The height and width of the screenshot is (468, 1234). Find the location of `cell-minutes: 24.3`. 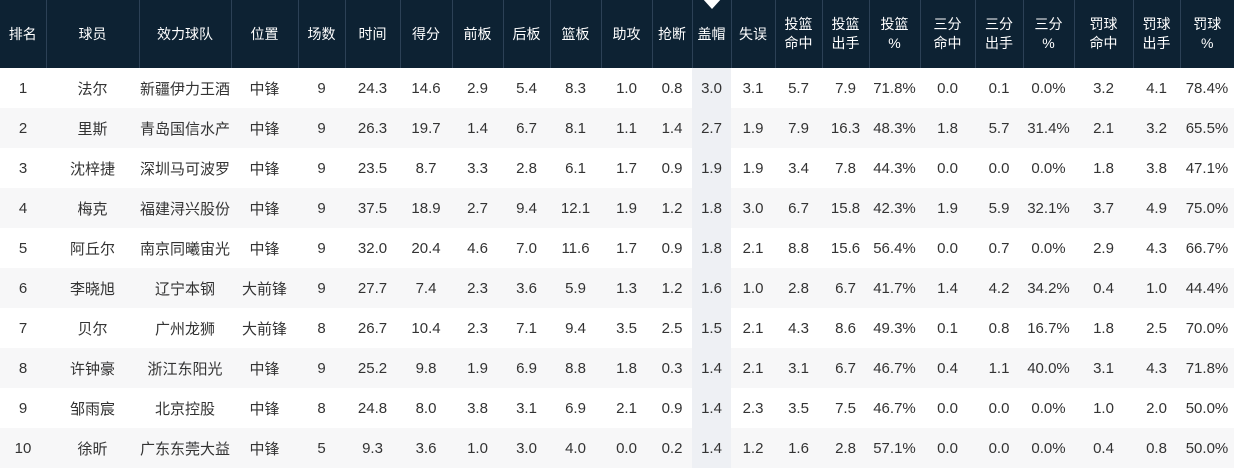

cell-minutes: 24.3 is located at coordinates (372, 88).